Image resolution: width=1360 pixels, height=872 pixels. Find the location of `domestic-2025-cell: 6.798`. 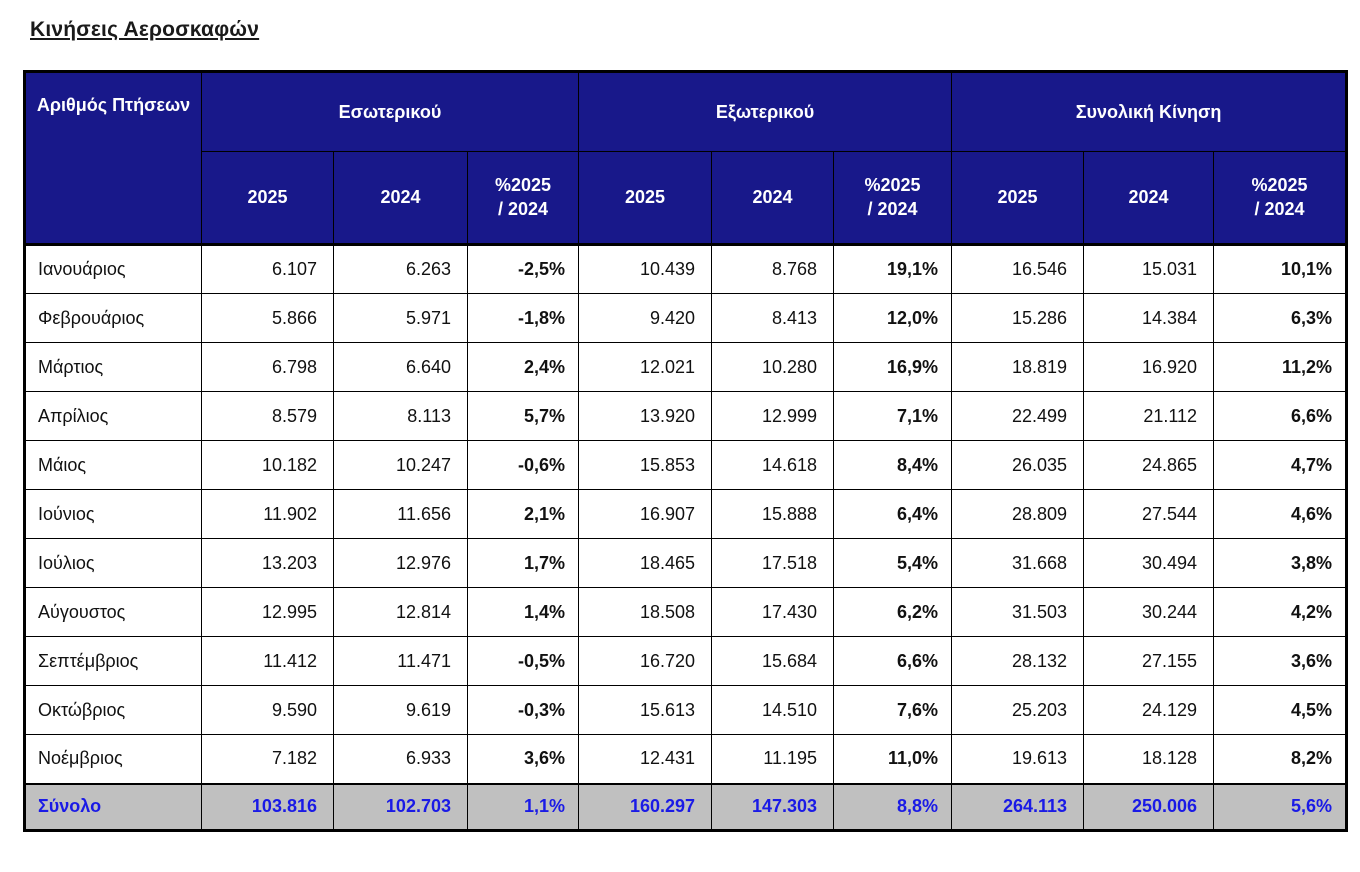

domestic-2025-cell: 6.798 is located at coordinates (267, 367).